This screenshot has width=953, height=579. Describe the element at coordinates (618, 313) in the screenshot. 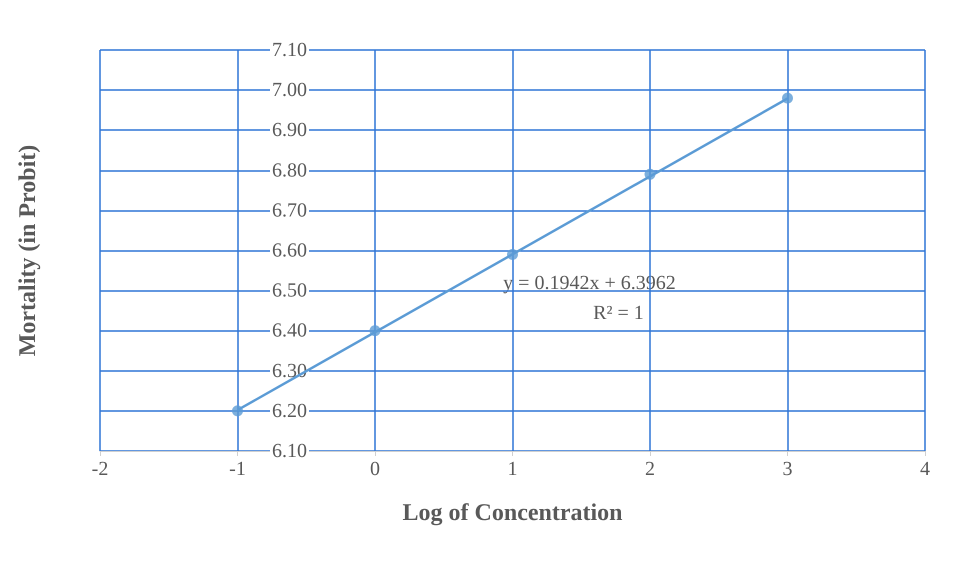

I see `annotation: R² = 1` at that location.